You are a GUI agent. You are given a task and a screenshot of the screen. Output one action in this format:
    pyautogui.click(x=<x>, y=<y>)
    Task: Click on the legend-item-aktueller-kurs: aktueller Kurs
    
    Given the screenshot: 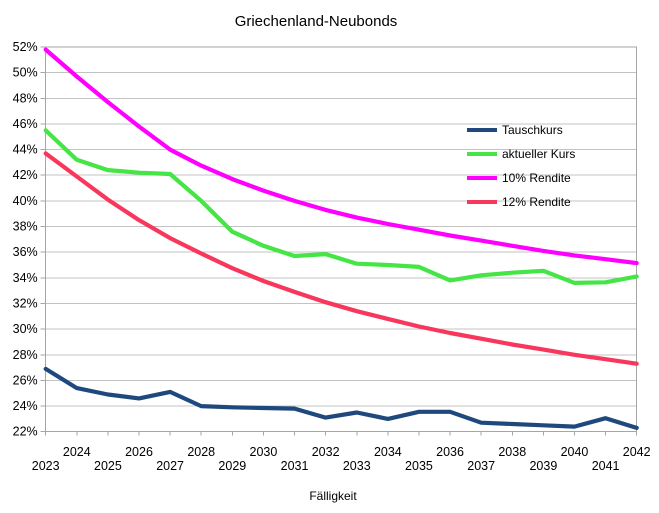 What is the action you would take?
    pyautogui.click(x=521, y=154)
    